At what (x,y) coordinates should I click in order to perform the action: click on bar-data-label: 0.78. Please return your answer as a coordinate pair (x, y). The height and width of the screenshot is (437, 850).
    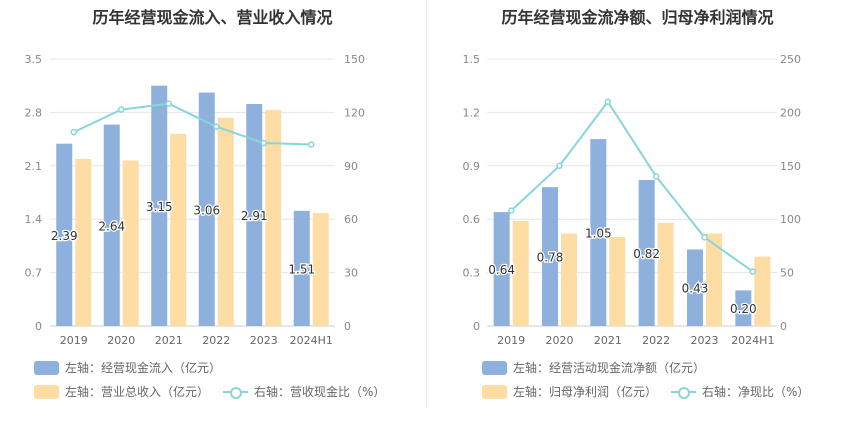
    Looking at the image, I should click on (550, 258).